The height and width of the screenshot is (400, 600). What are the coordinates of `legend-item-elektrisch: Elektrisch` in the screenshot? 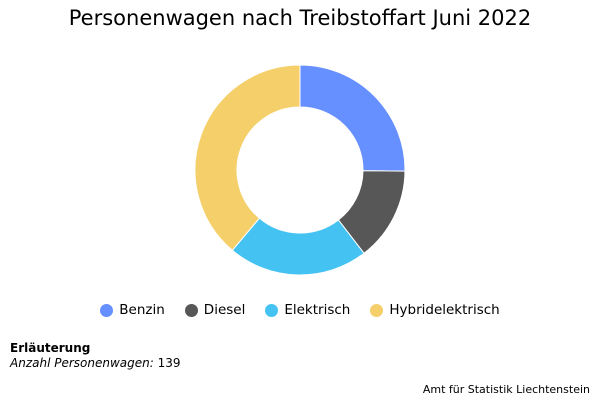 It's located at (307, 310).